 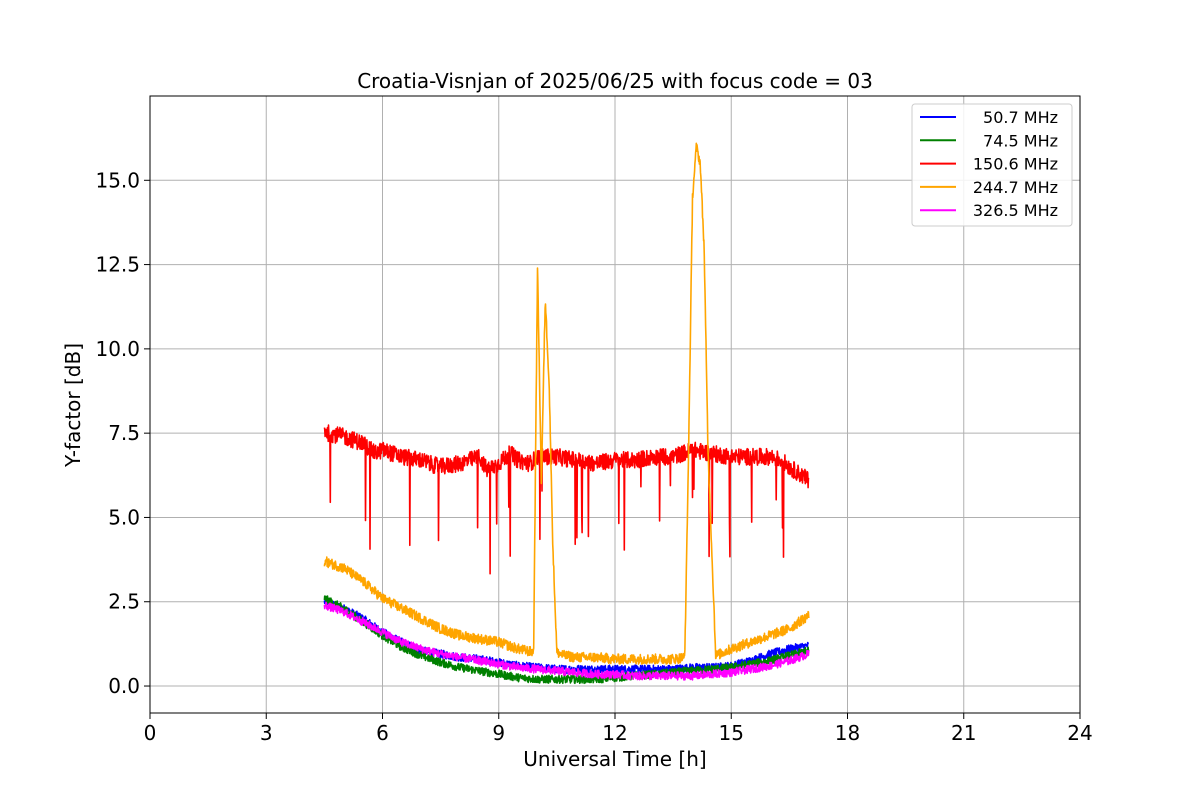 I want to click on x-tick-label: 21, so click(x=963, y=733).